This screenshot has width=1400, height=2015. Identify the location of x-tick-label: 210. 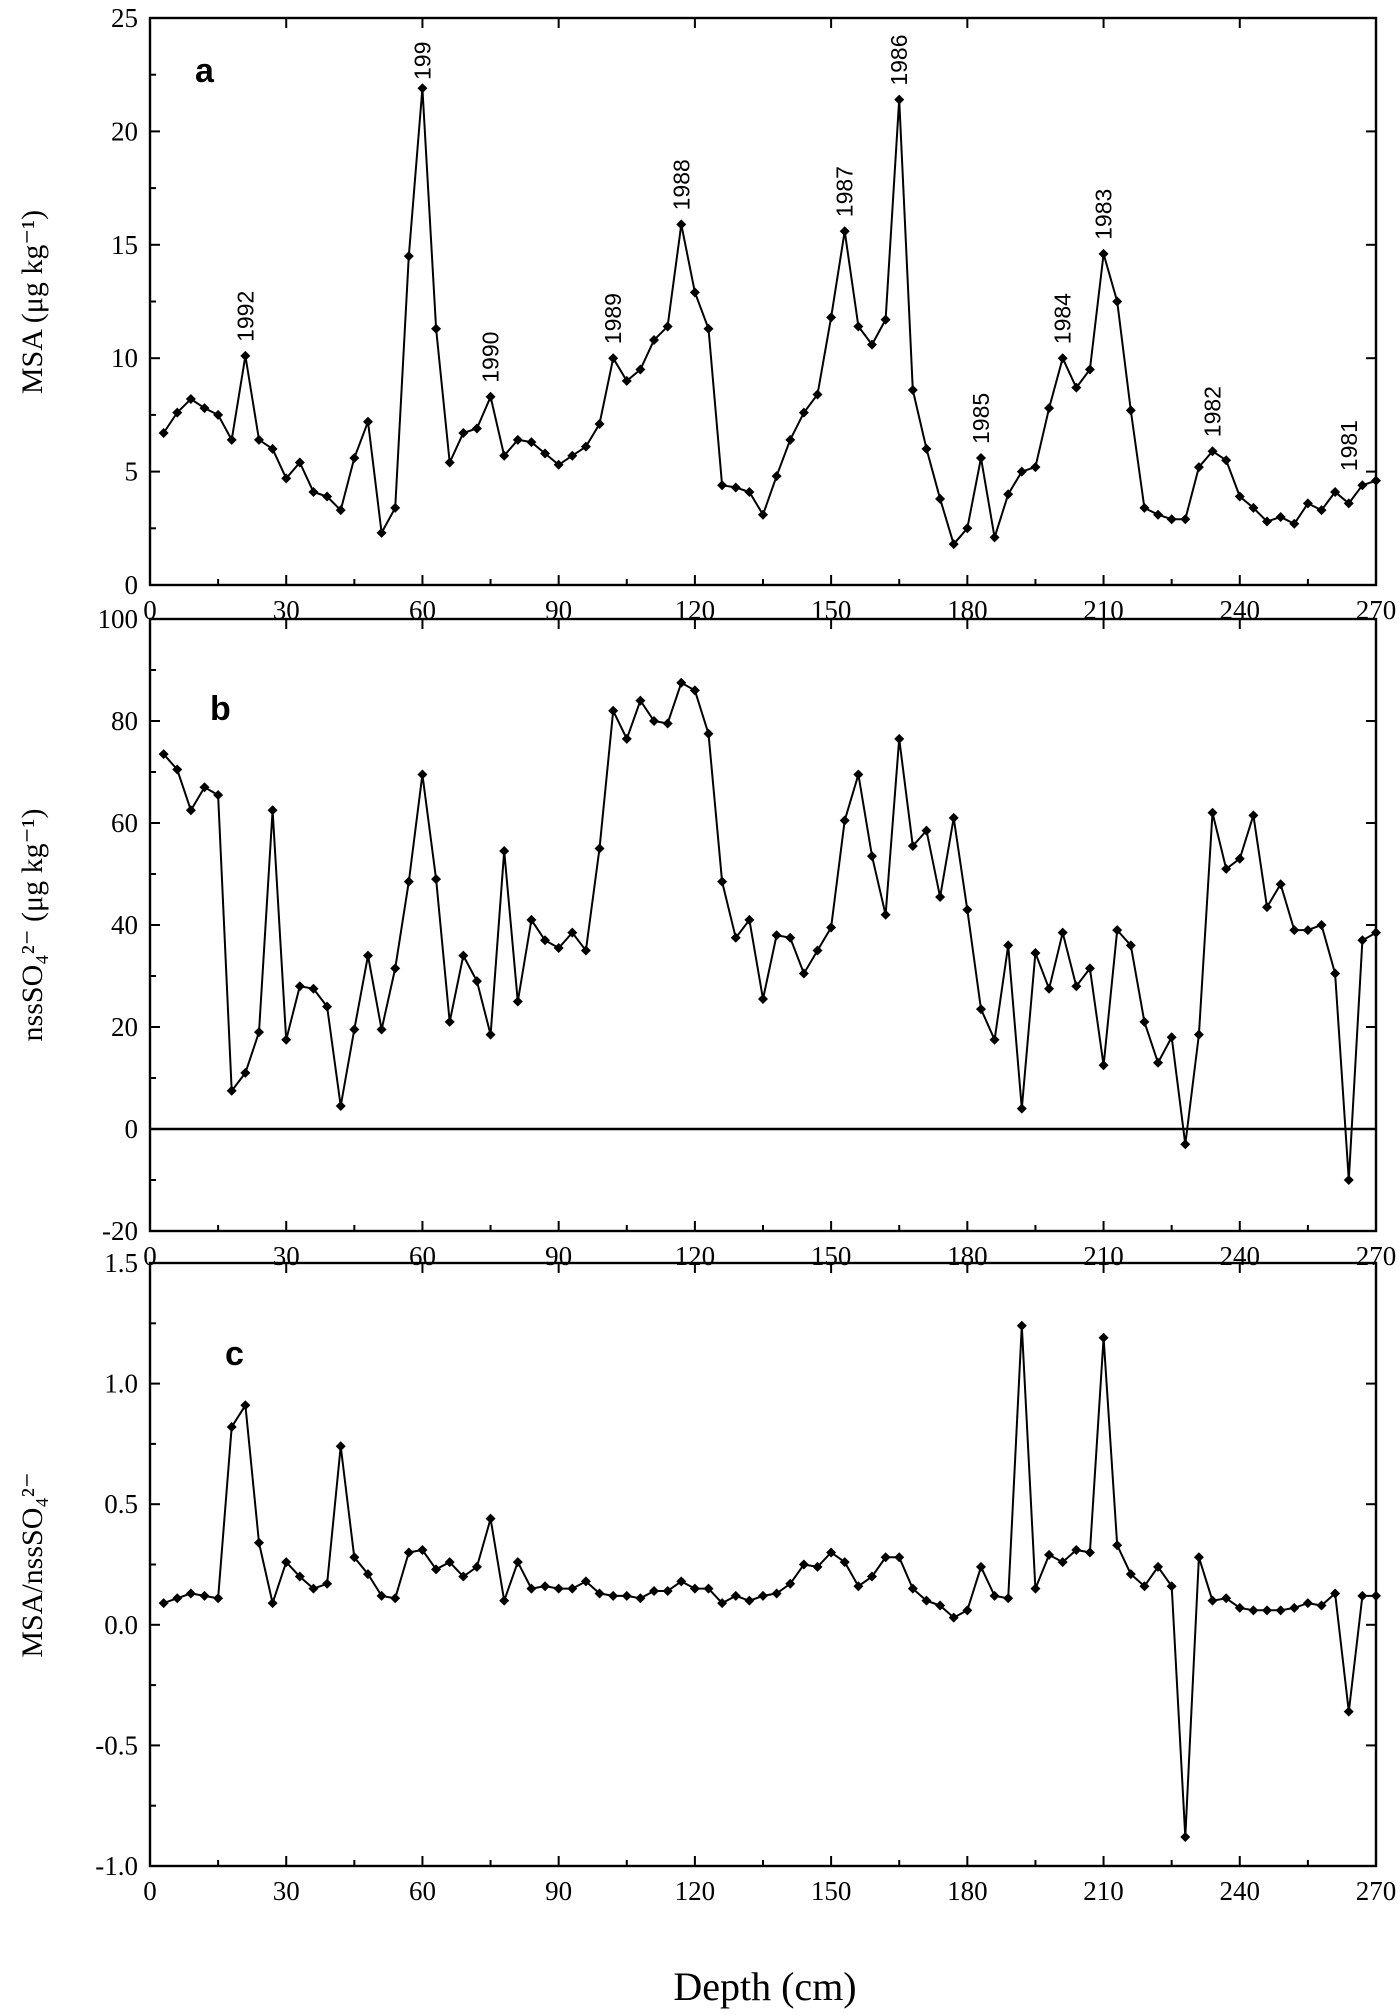
(1103, 1891).